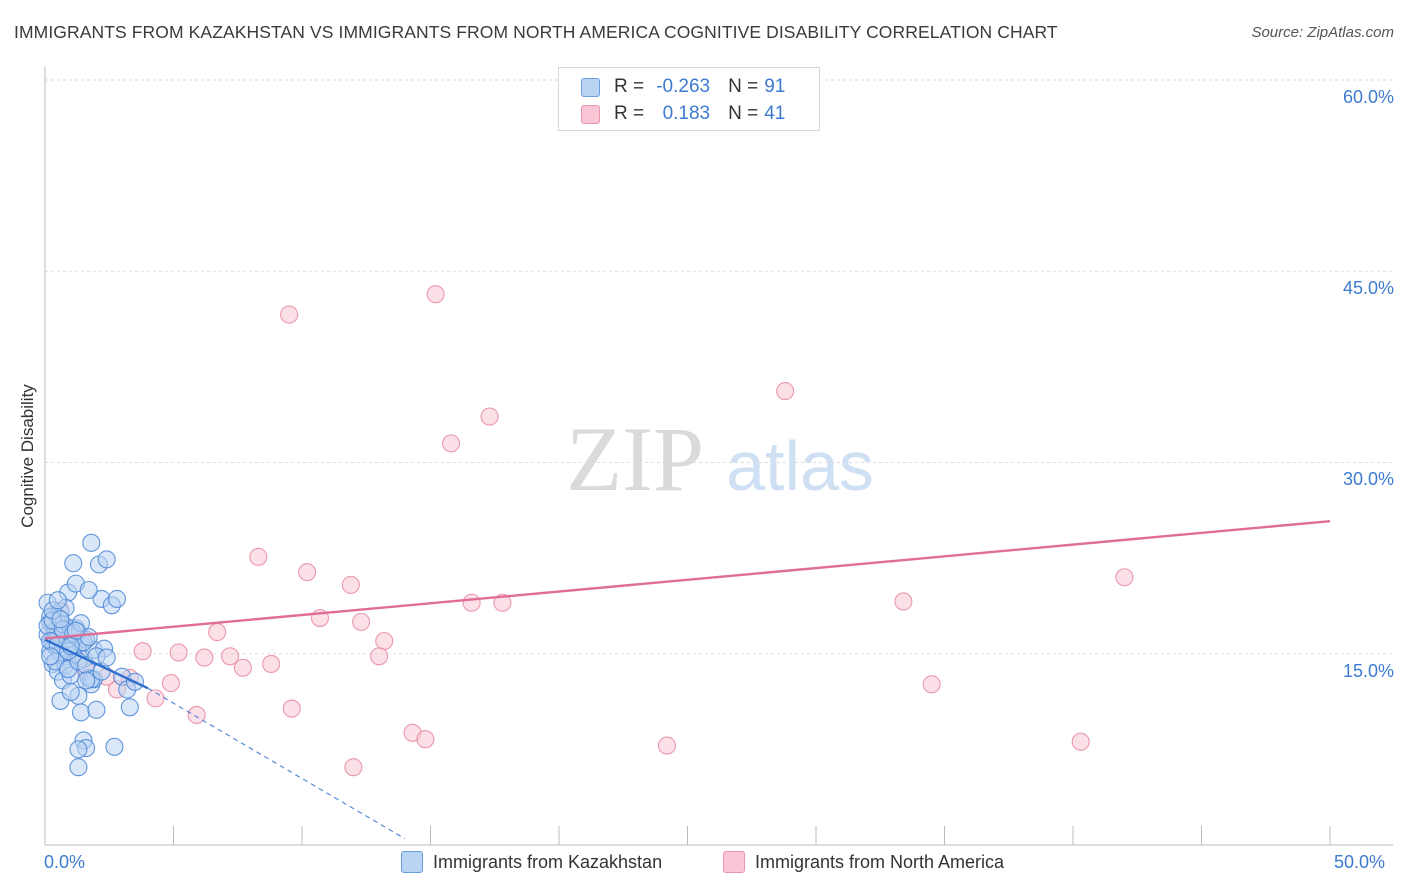 Image resolution: width=1406 pixels, height=892 pixels. I want to click on x-tick-label: 0.0%, so click(65, 862).